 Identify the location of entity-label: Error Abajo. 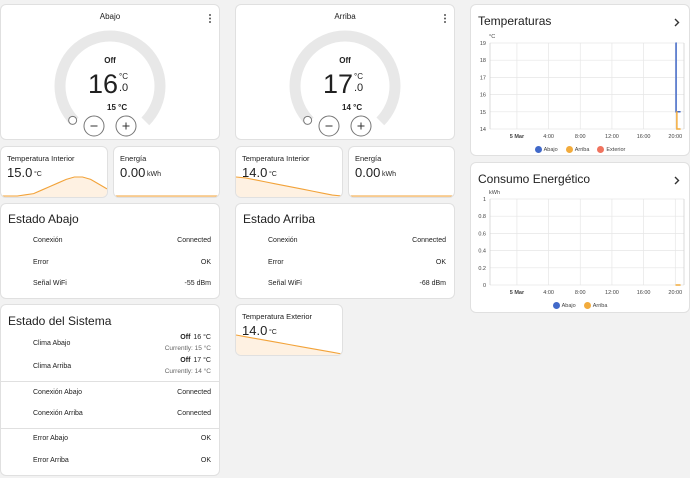
(51, 438).